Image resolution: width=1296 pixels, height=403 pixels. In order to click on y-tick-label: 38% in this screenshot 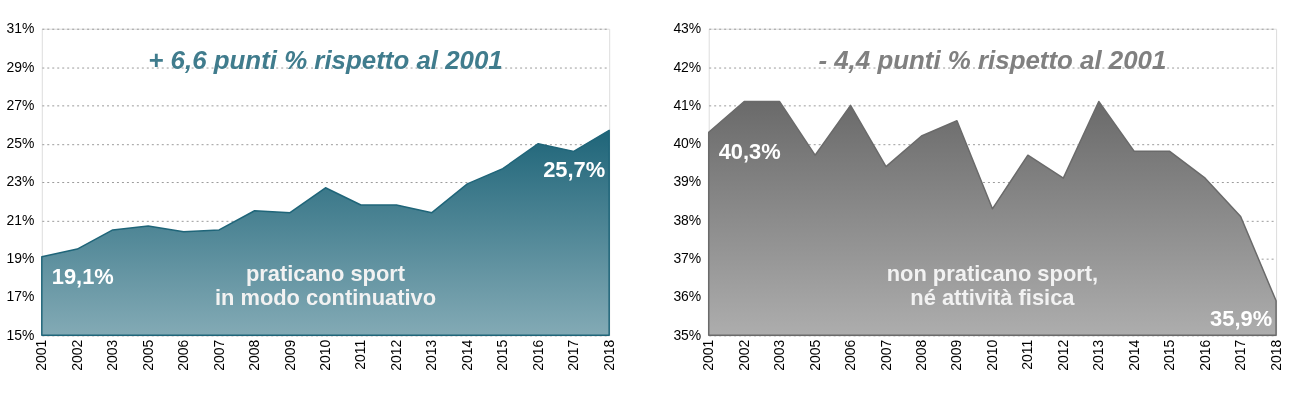, I will do `click(687, 219)`.